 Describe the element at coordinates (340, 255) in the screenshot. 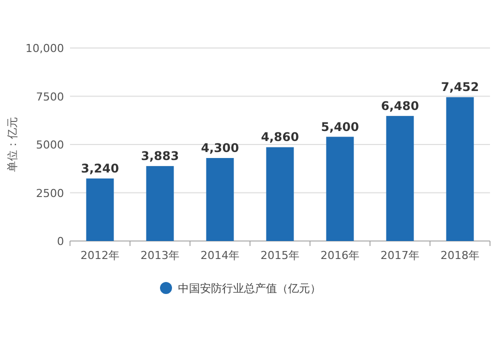

I see `x-tick-label: 2016年` at that location.